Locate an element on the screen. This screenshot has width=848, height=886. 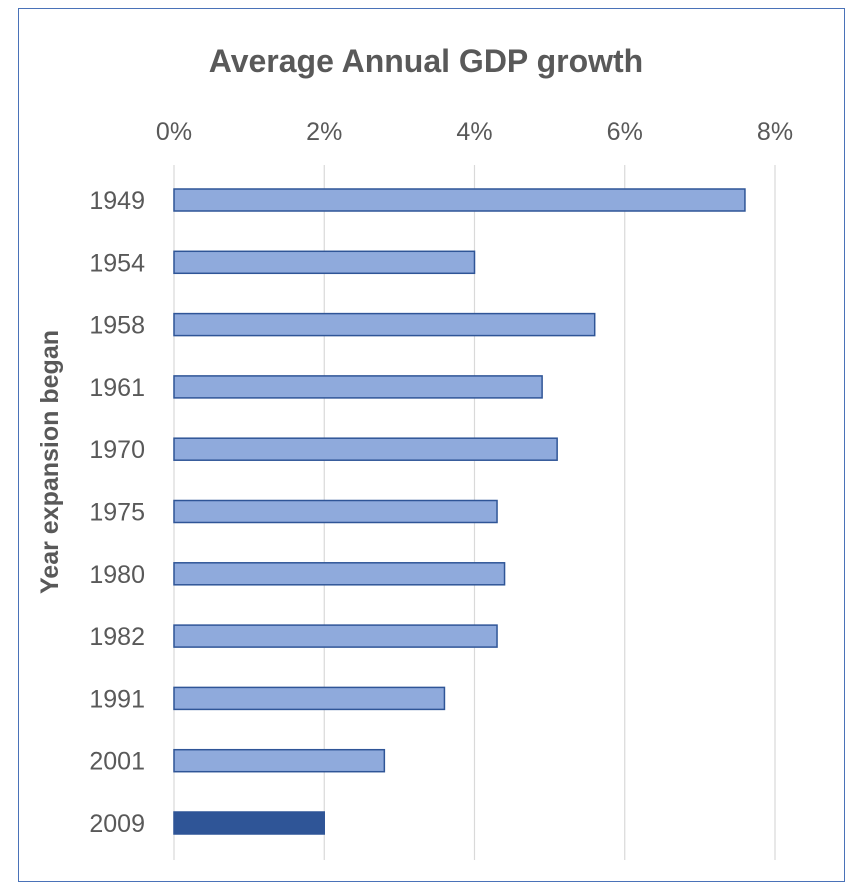
bar-1970 is located at coordinates (365, 449).